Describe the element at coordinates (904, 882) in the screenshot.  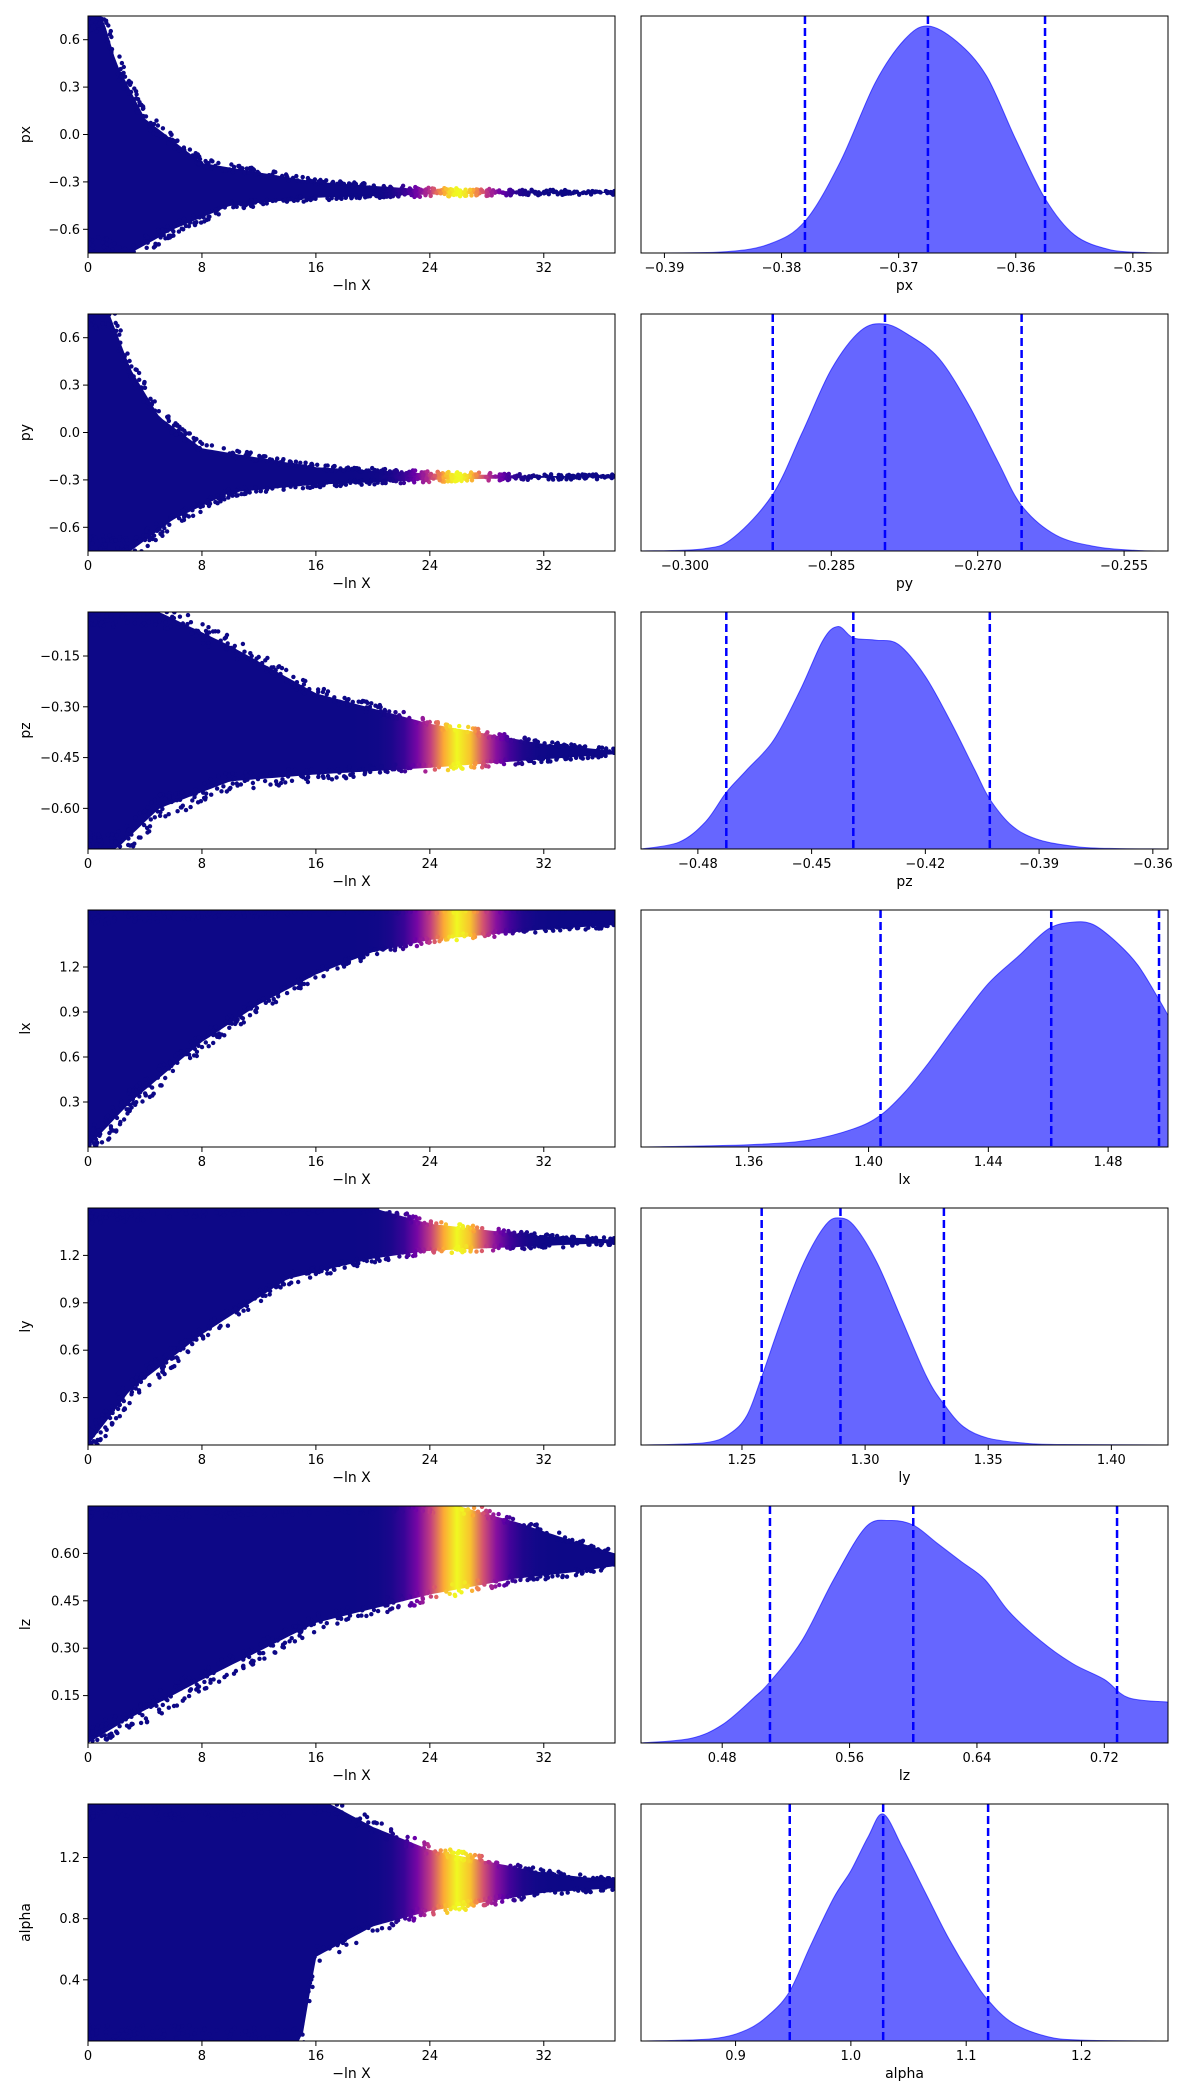
I see `x-axis-label: pz` at that location.